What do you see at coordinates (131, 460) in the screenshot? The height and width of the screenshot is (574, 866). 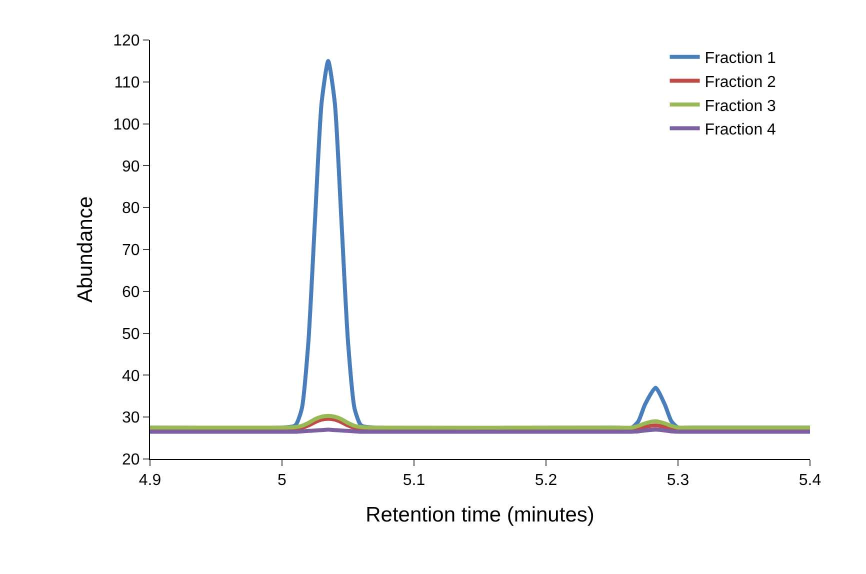 I see `y-tick-label: 20` at bounding box center [131, 460].